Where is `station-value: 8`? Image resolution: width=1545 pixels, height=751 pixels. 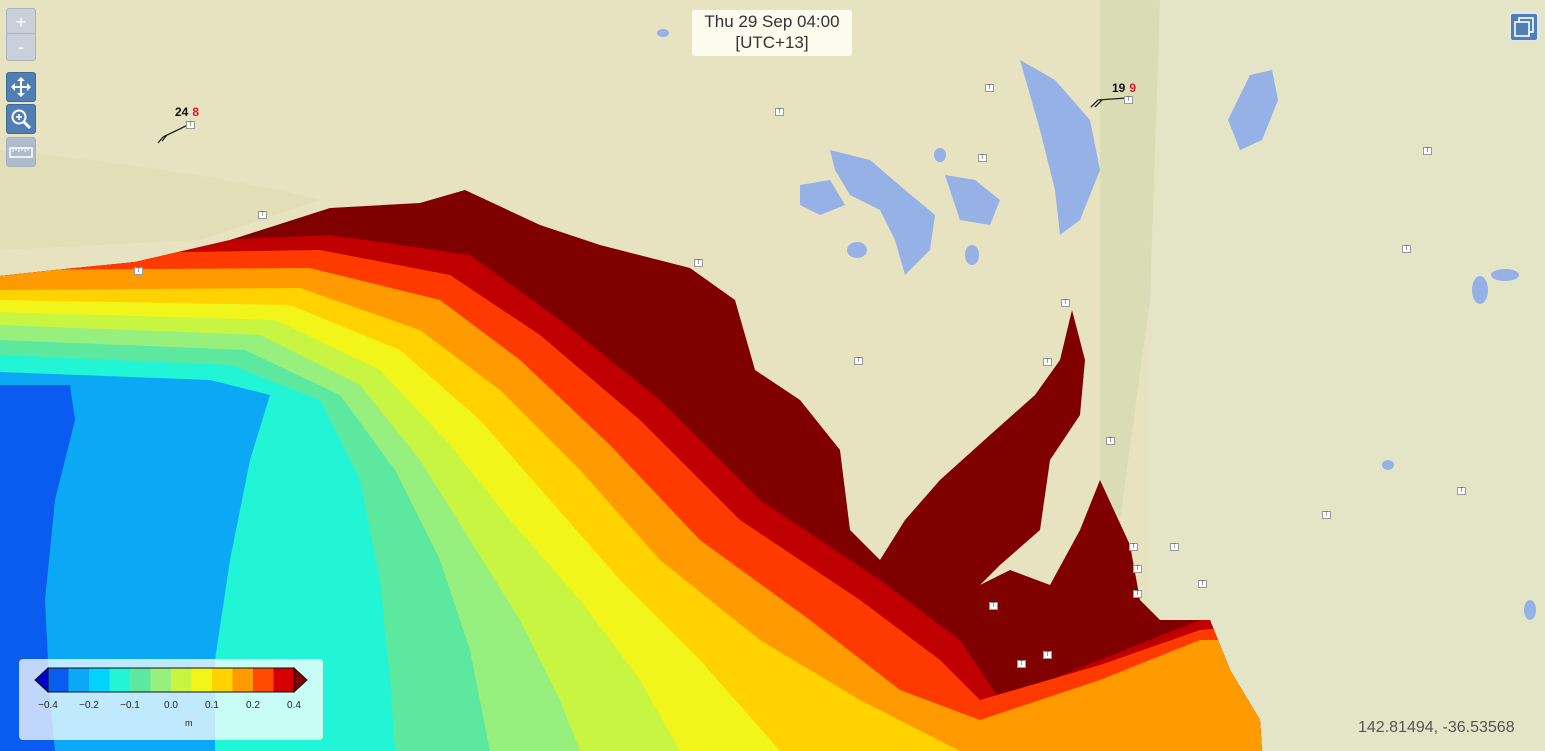 station-value: 8 is located at coordinates (196, 112).